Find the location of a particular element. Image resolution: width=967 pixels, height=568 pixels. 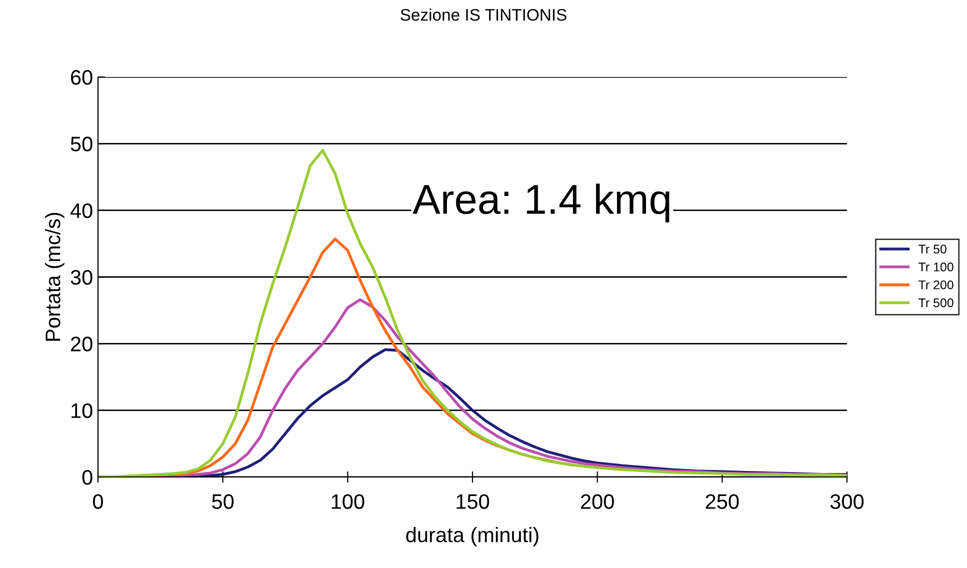

legend-label: Tr 500 is located at coordinates (936, 303).